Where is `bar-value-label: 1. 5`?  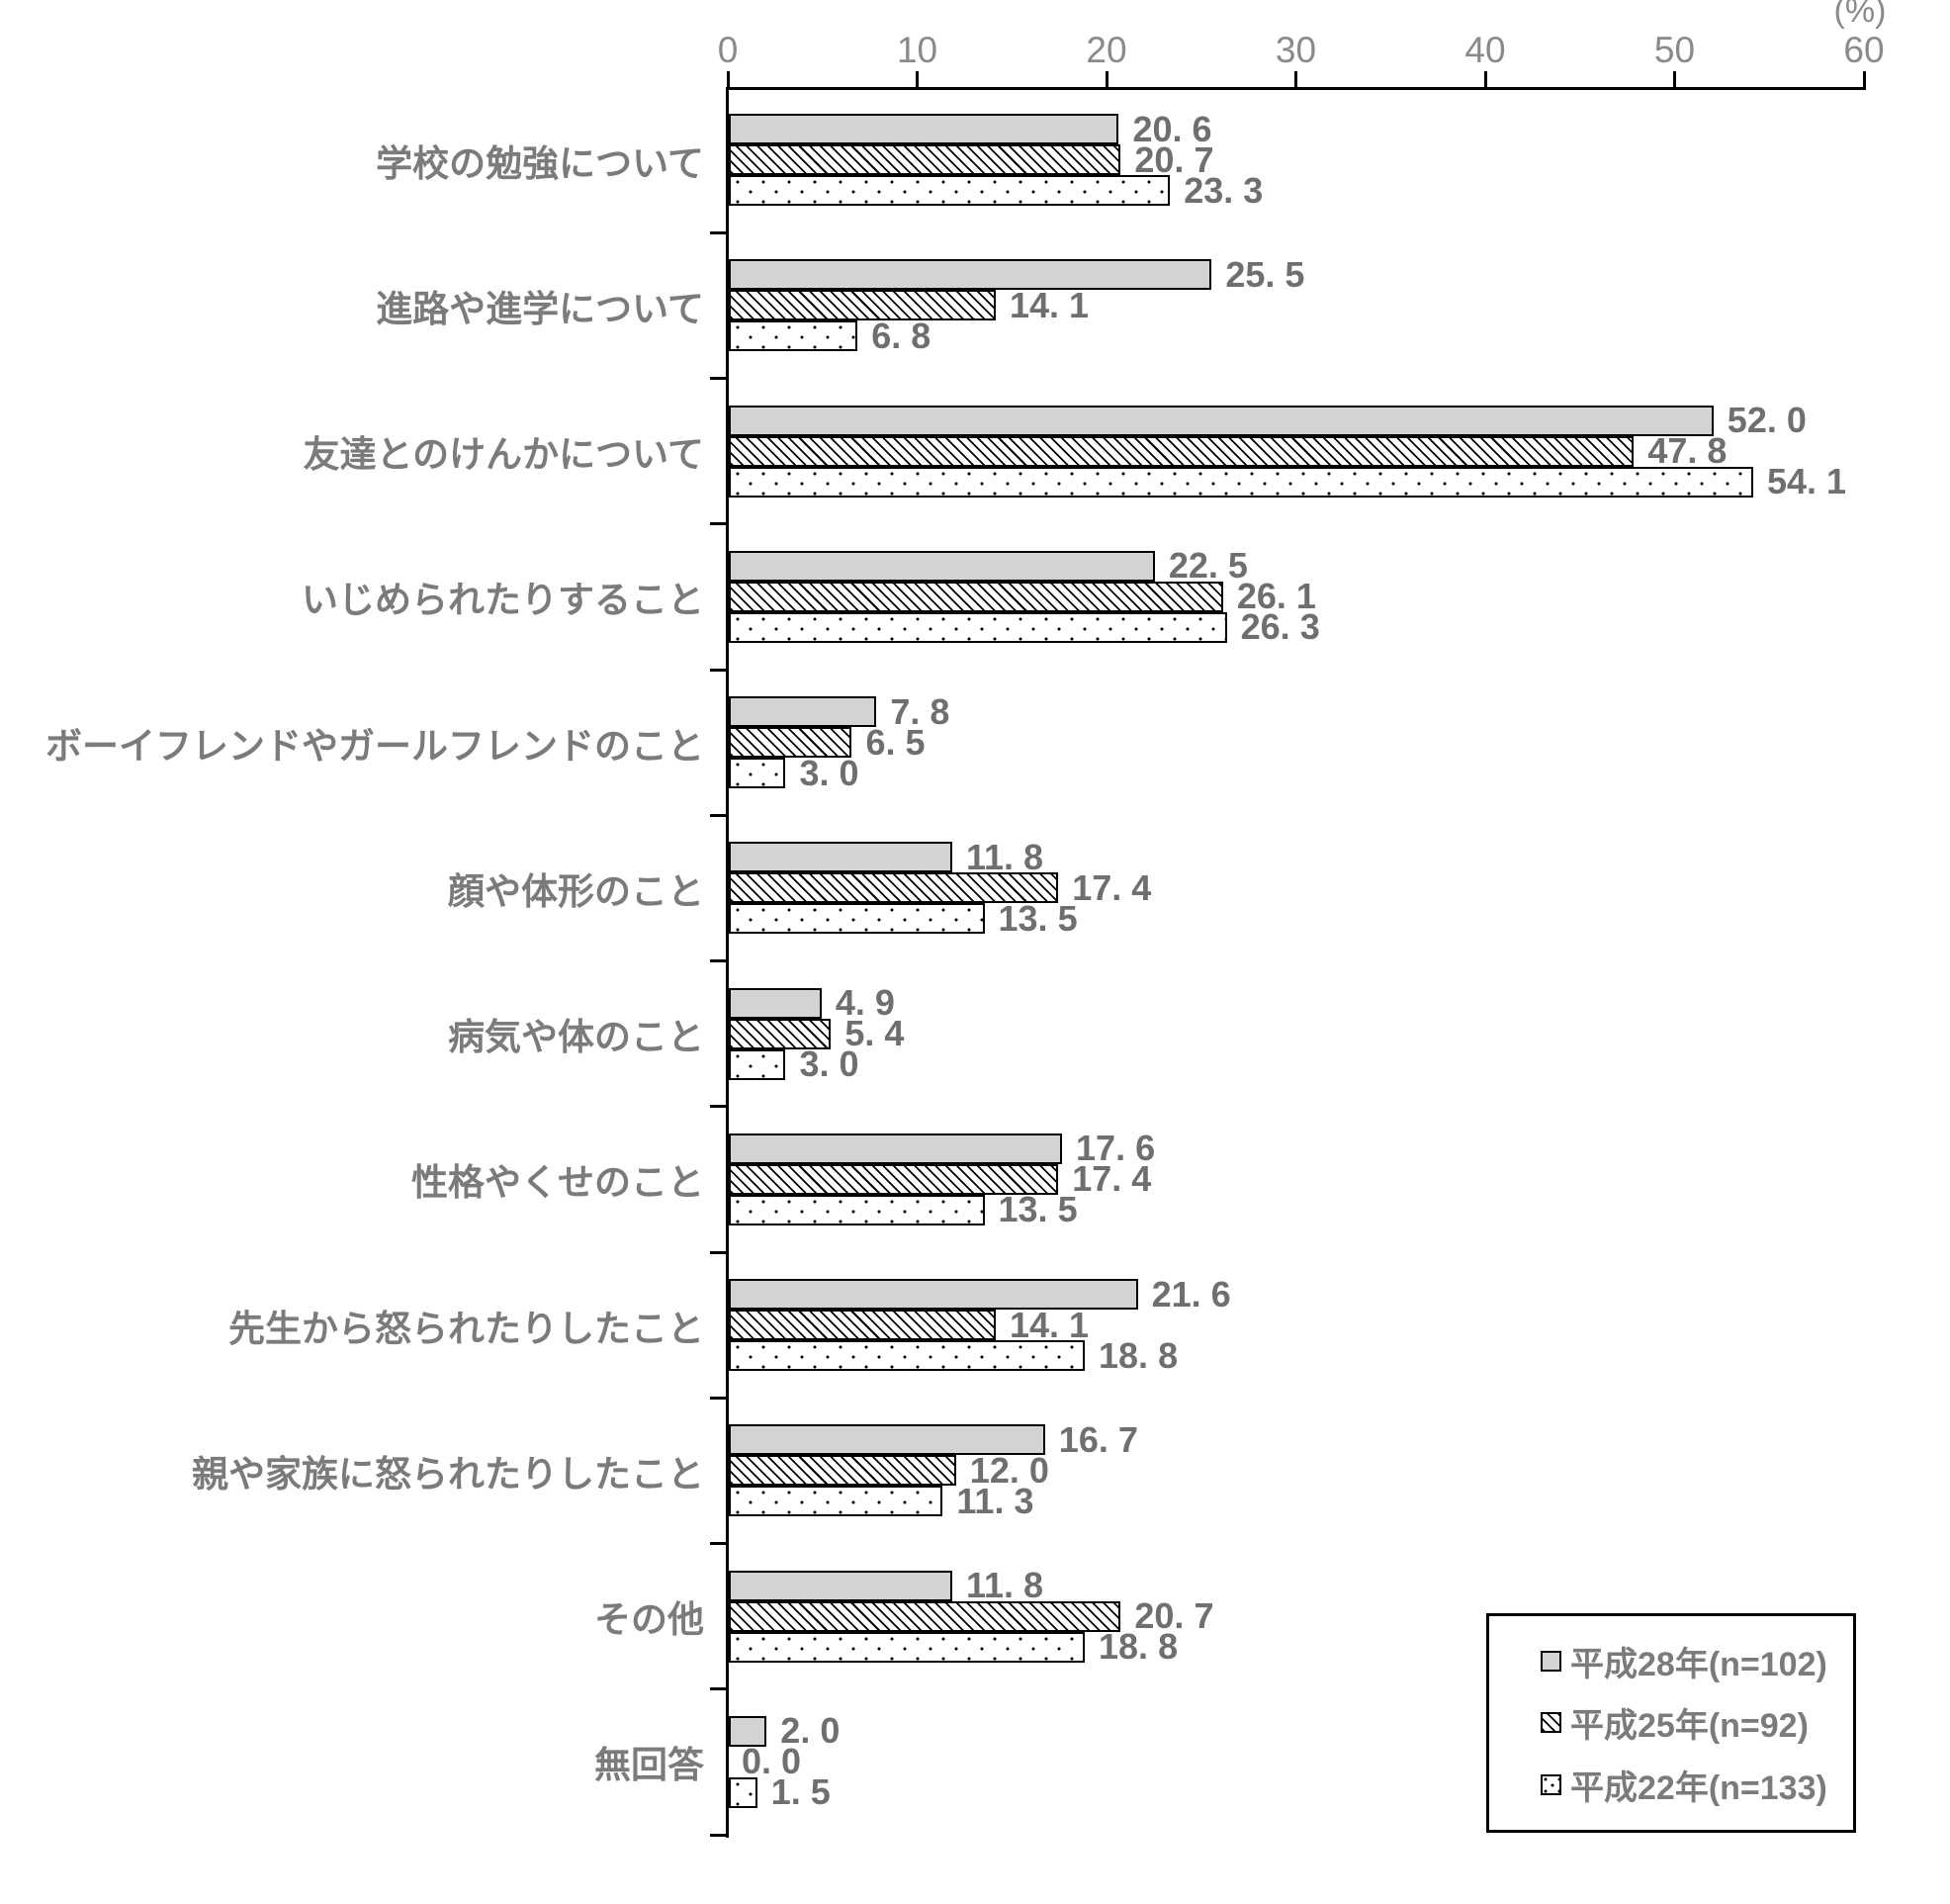
bar-value-label: 1. 5 is located at coordinates (800, 1792).